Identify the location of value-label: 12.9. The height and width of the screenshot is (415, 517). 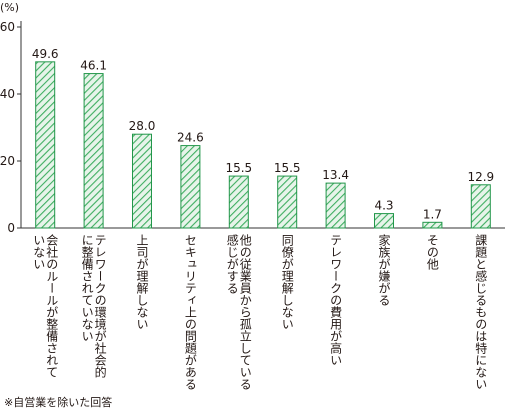
(480, 177).